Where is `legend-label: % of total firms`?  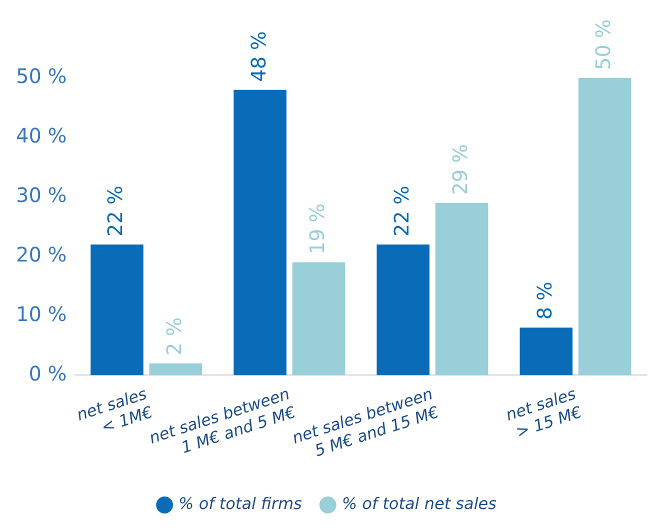
legend-label: % of total firms is located at coordinates (240, 504).